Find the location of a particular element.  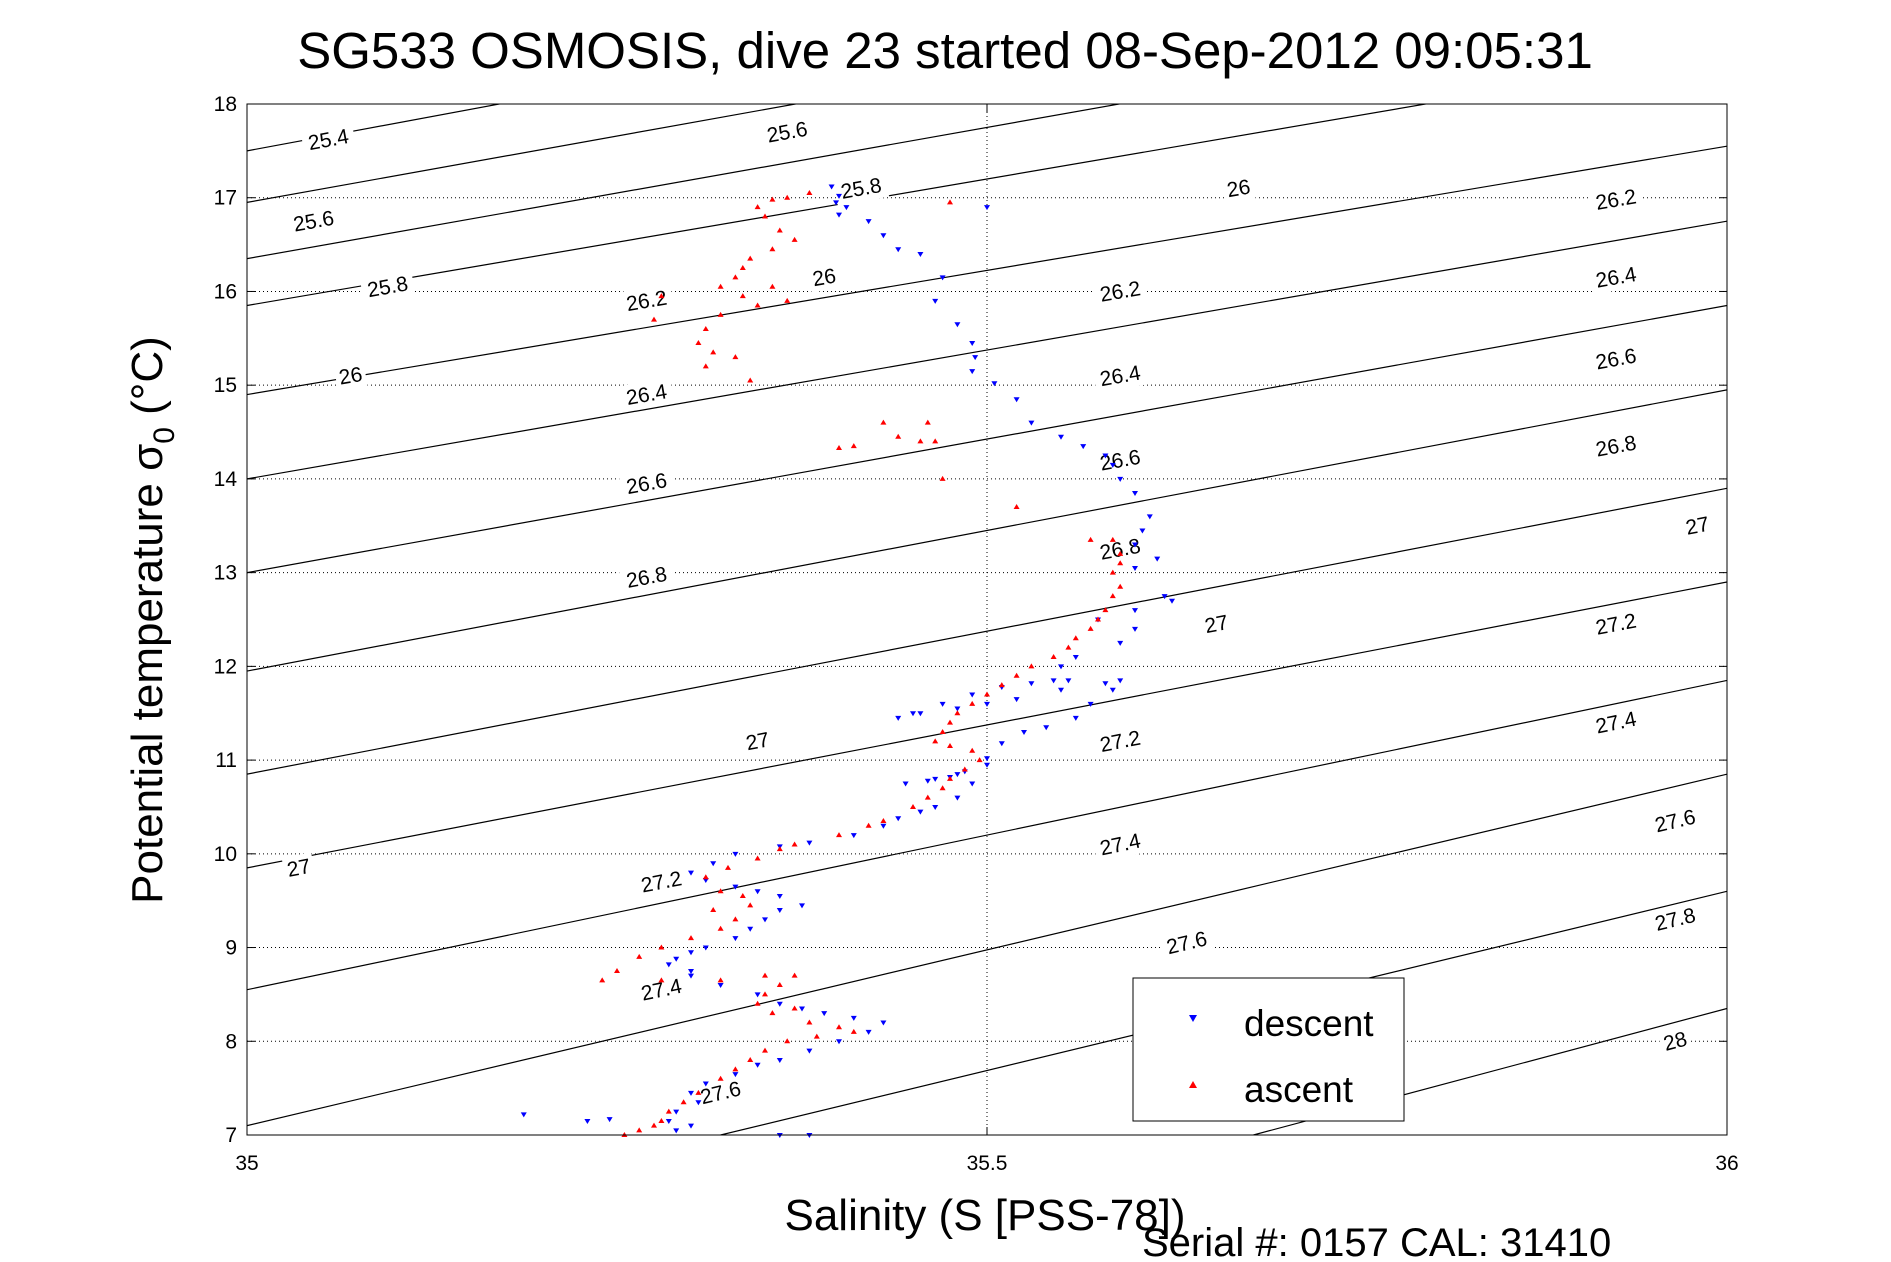

contour-label: 26 is located at coordinates (350, 376).